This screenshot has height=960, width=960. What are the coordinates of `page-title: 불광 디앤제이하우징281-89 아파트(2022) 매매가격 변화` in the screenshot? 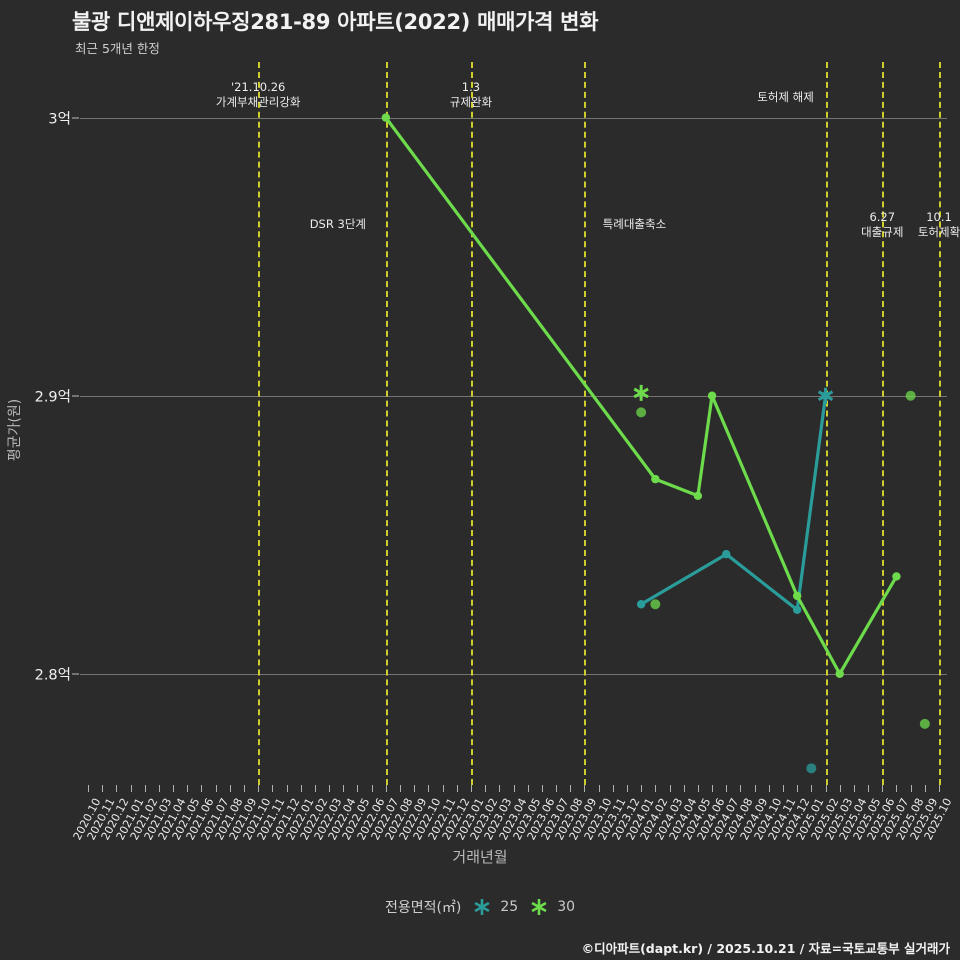 It's located at (335, 22).